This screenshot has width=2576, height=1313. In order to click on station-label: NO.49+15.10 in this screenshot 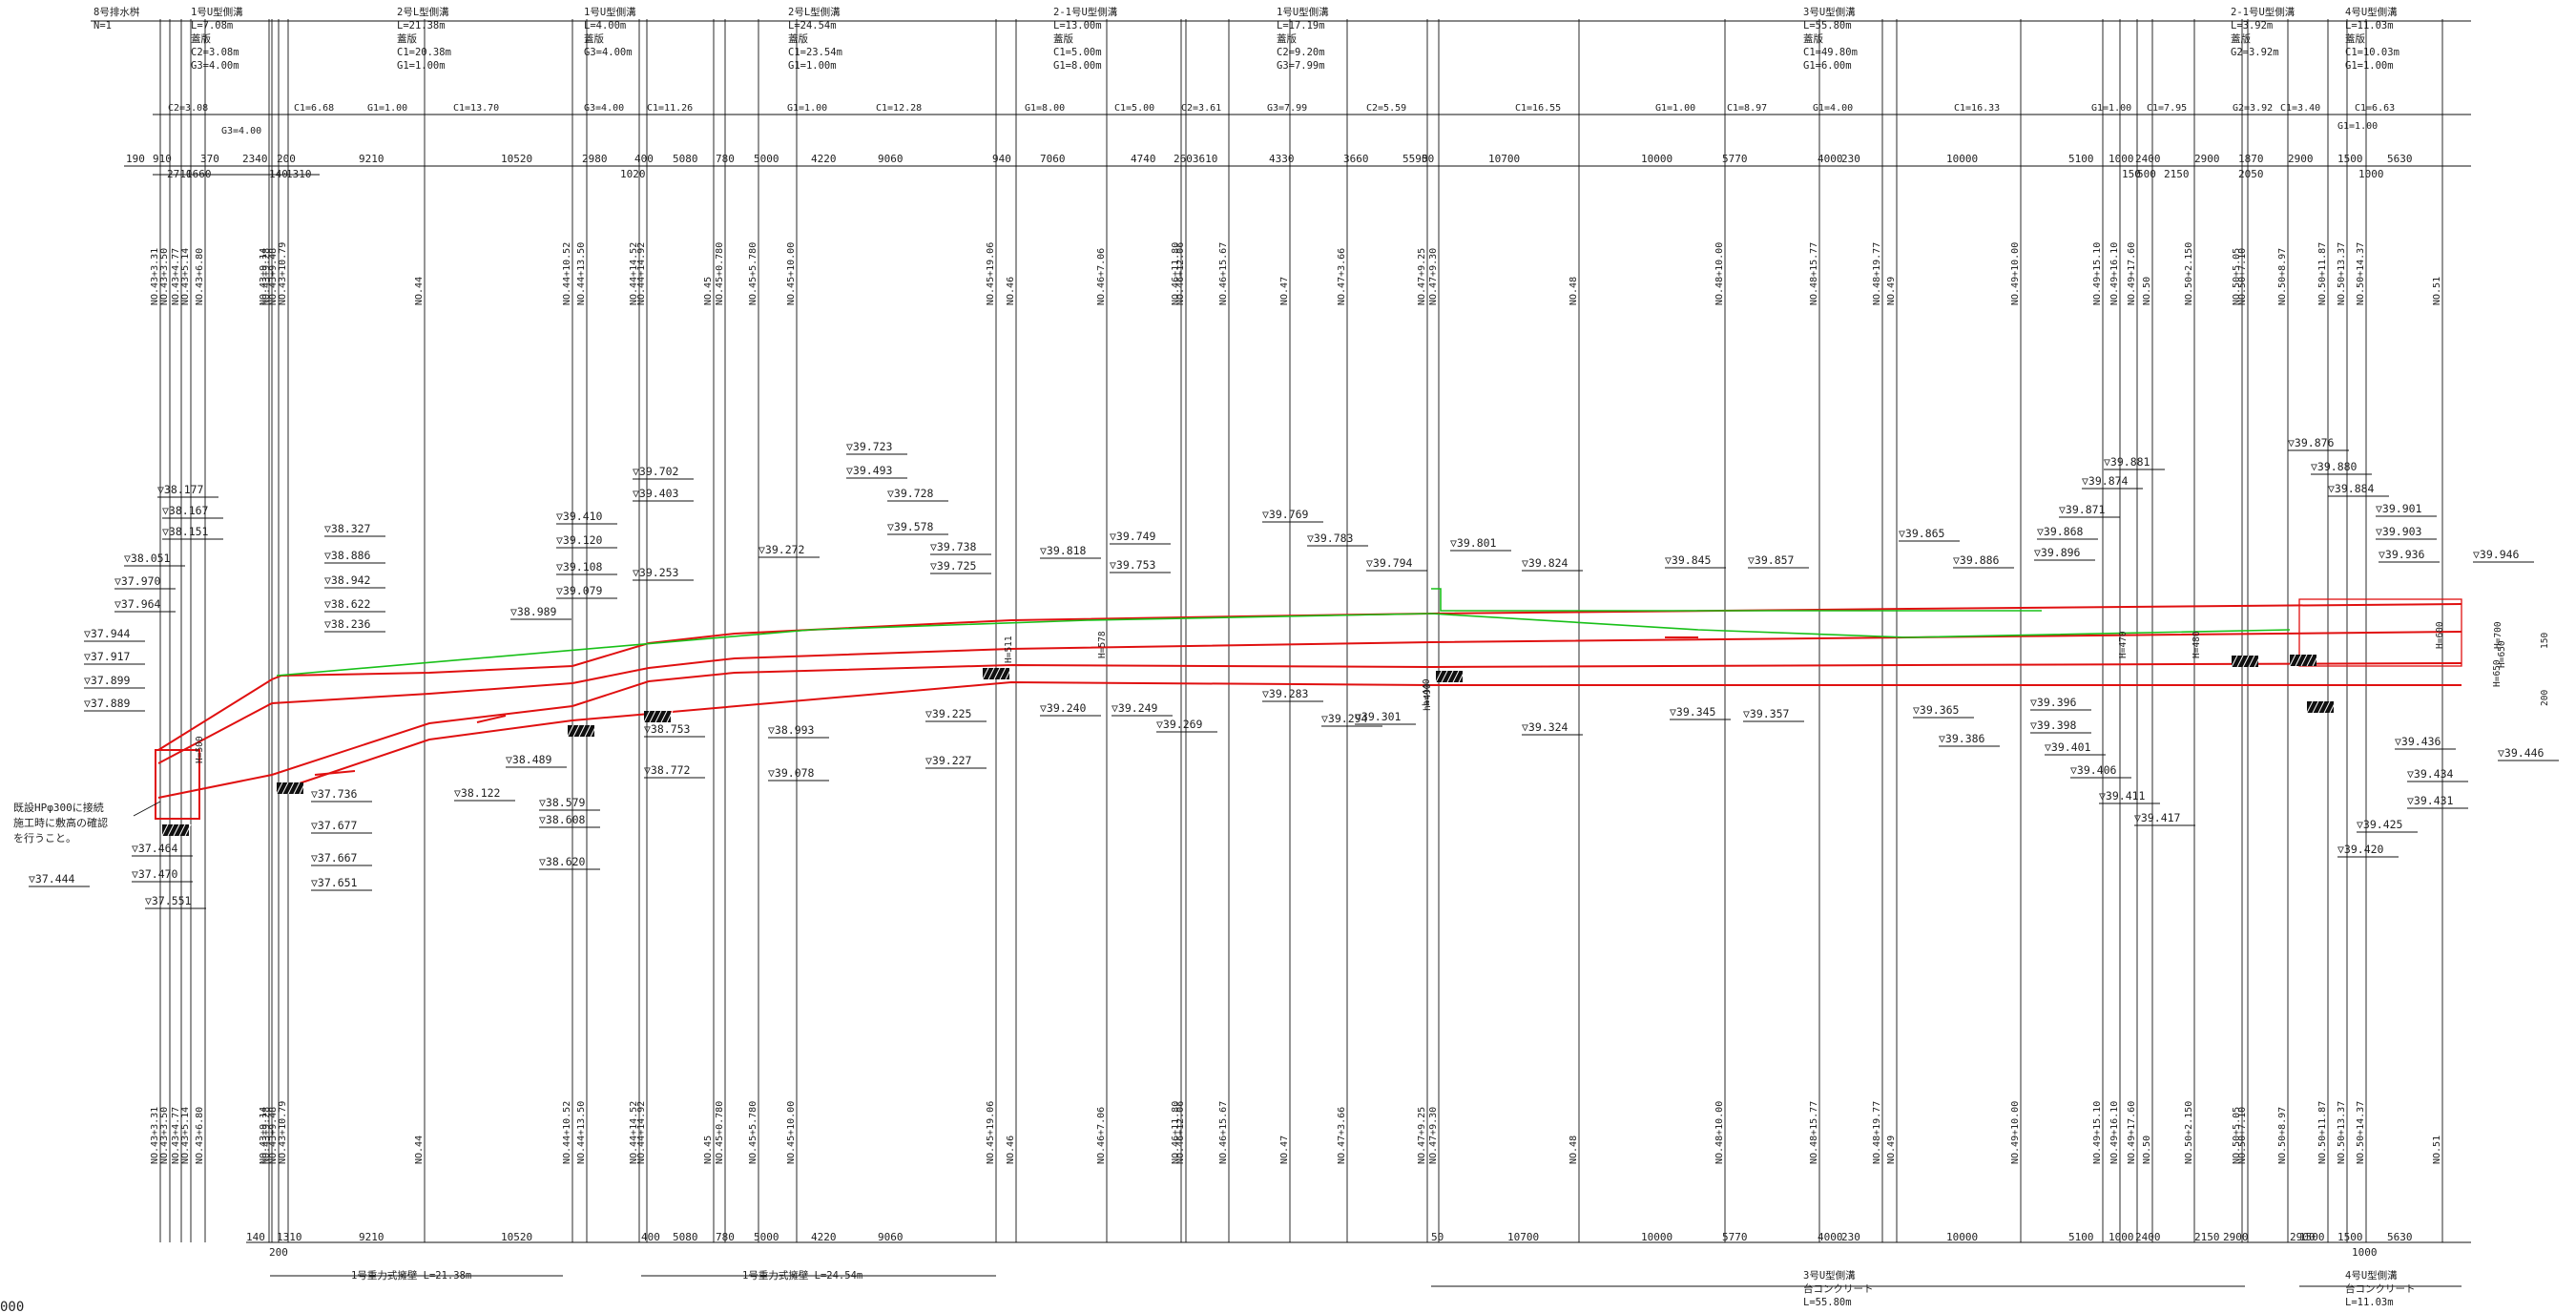, I will do `click(2097, 1132)`.